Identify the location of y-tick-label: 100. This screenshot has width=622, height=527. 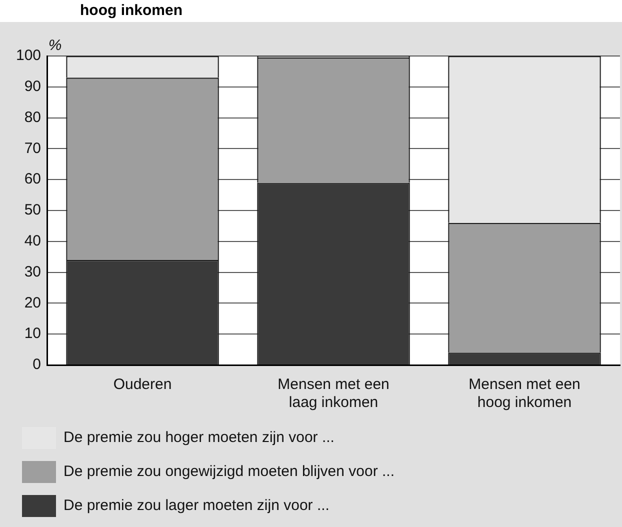
(29, 55).